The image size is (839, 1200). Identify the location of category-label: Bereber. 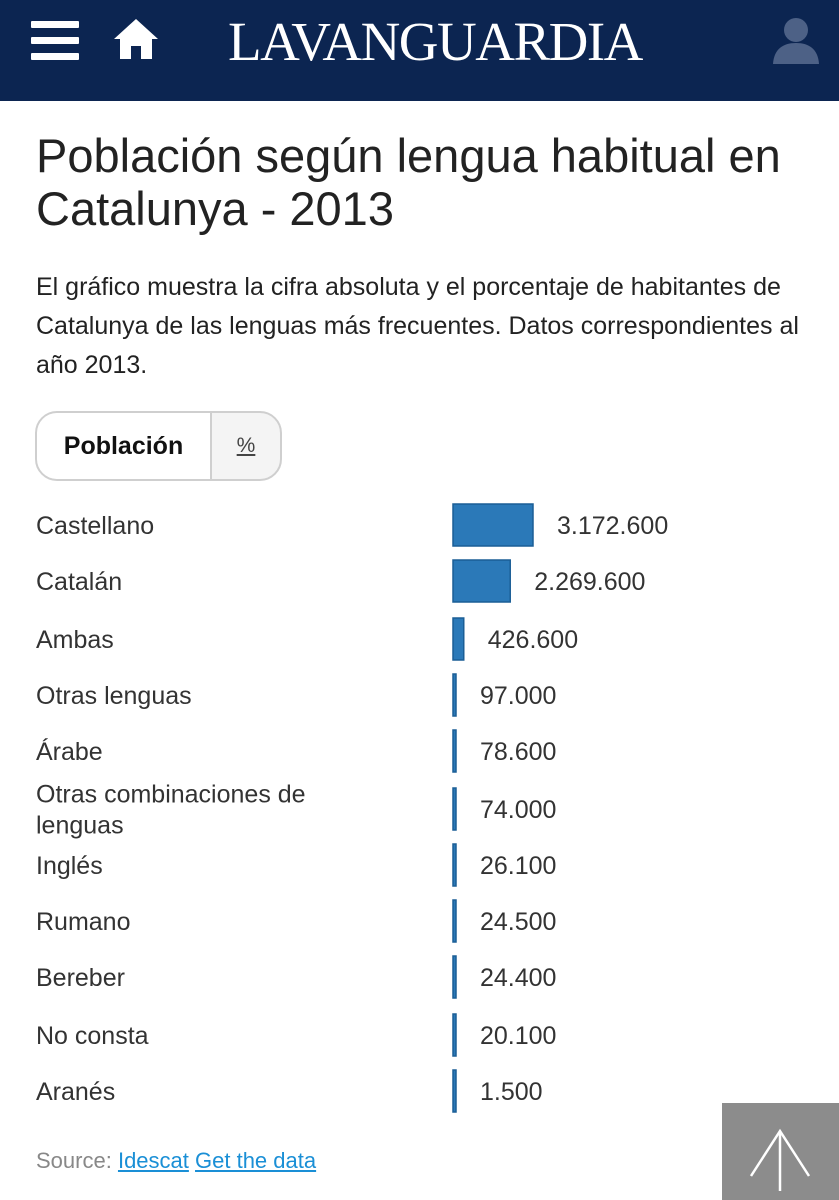
(80, 978).